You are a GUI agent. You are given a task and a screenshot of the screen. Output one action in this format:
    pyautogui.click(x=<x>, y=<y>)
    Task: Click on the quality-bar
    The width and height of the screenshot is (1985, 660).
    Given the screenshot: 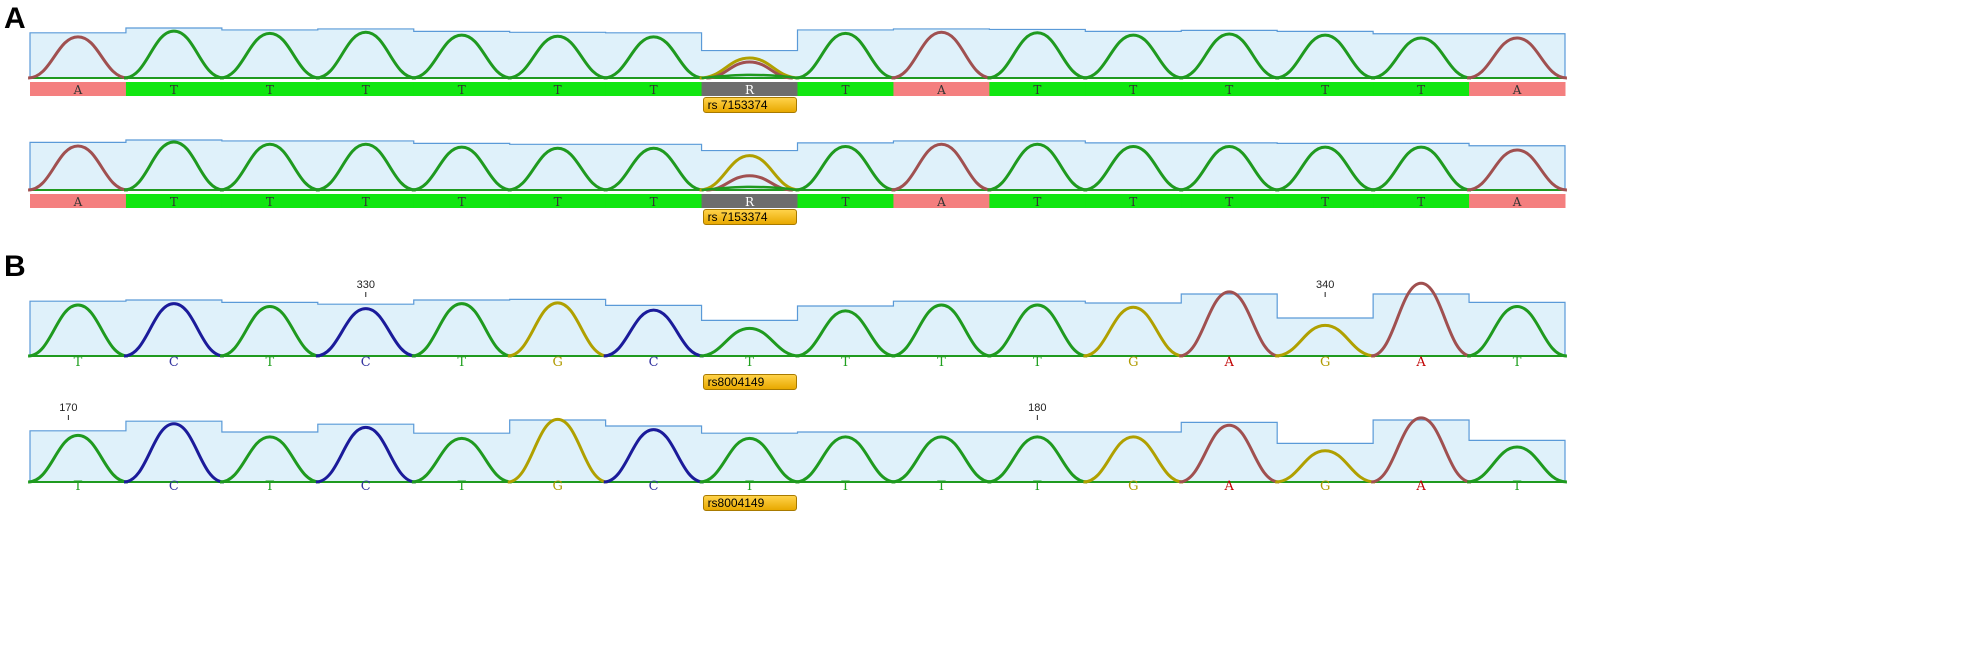 What is the action you would take?
    pyautogui.click(x=797, y=53)
    